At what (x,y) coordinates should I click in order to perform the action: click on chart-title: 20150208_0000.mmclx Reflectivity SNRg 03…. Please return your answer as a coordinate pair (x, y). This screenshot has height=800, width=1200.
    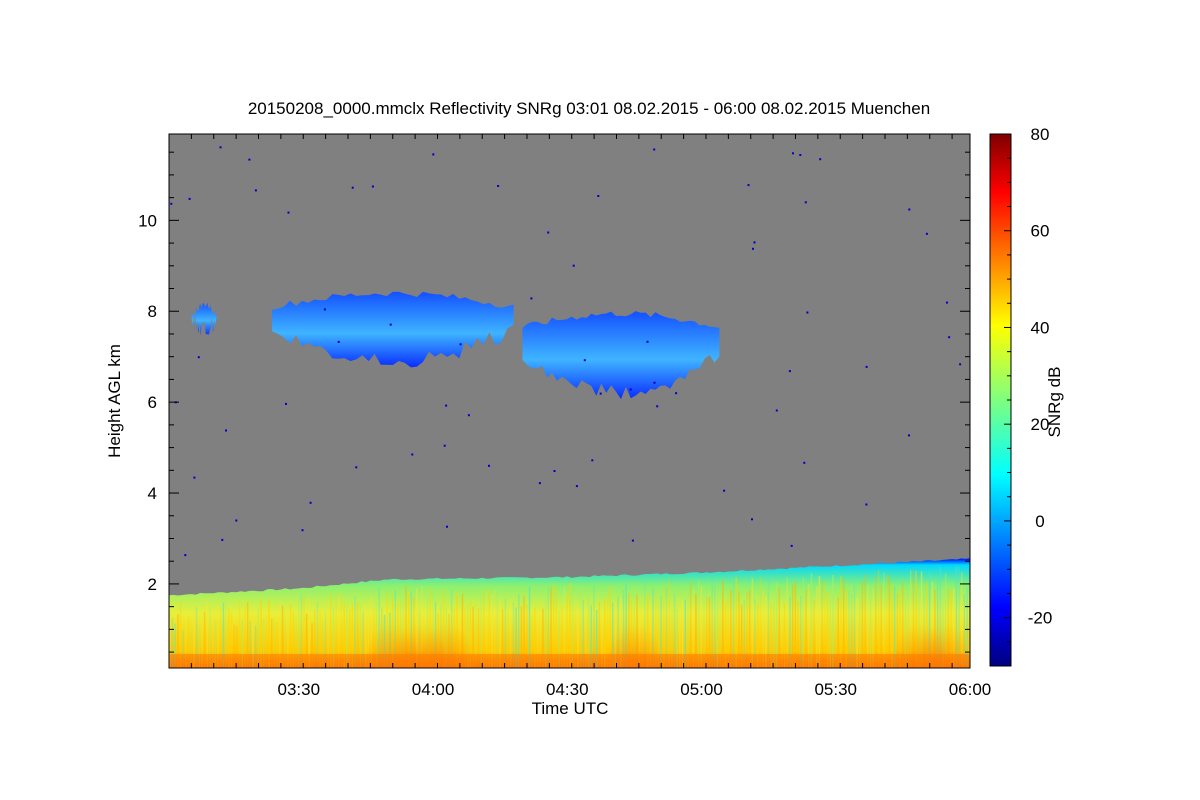
    Looking at the image, I should click on (589, 108).